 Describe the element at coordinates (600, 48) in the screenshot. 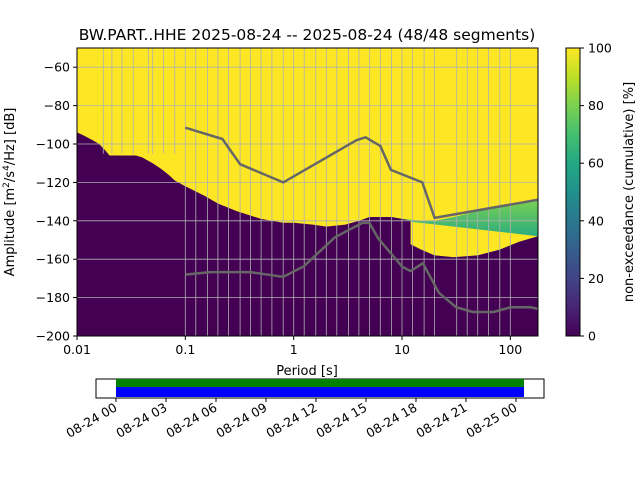

I see `colorbar-tick-label: 100` at that location.